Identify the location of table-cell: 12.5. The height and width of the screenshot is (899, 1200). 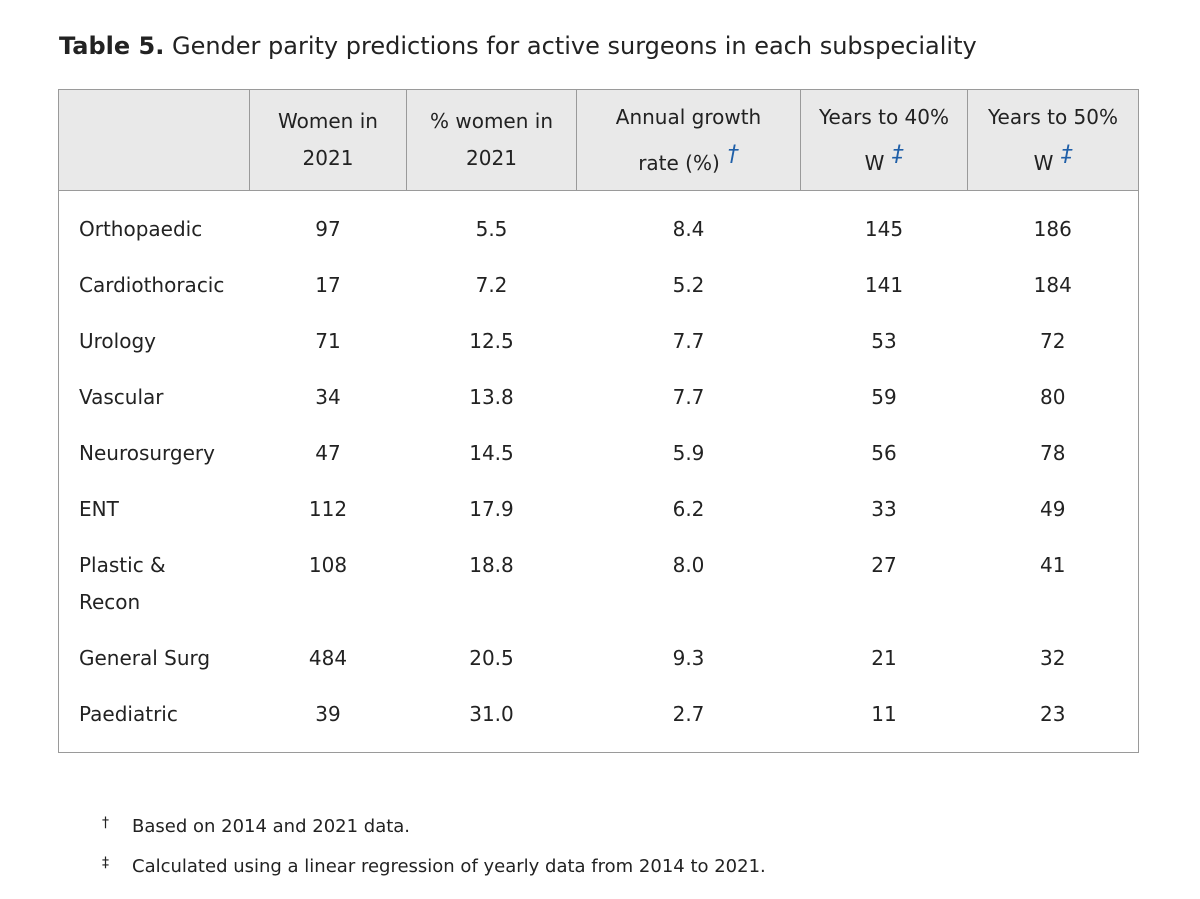
(491, 341).